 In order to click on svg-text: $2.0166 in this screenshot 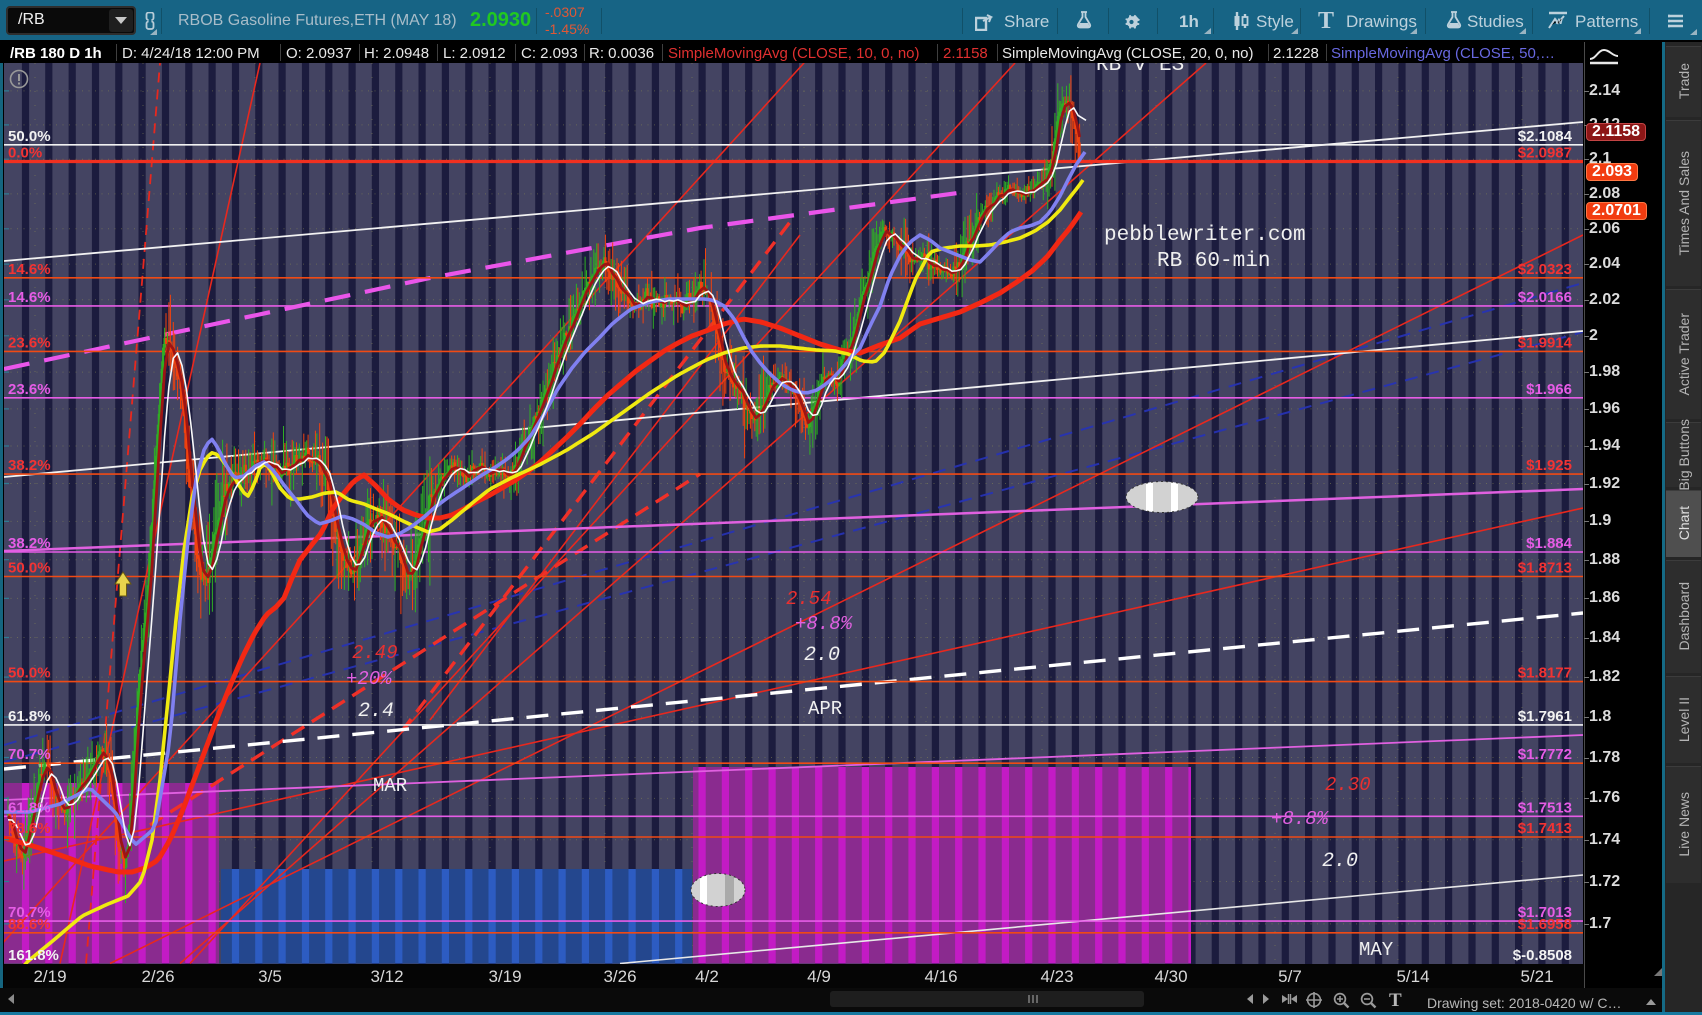, I will do `click(1545, 297)`.